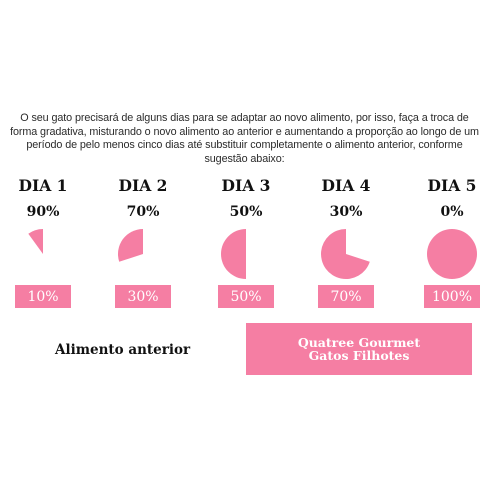 Image resolution: width=489 pixels, height=489 pixels. Describe the element at coordinates (452, 296) in the screenshot. I see `new-food-percent: 100%` at that location.